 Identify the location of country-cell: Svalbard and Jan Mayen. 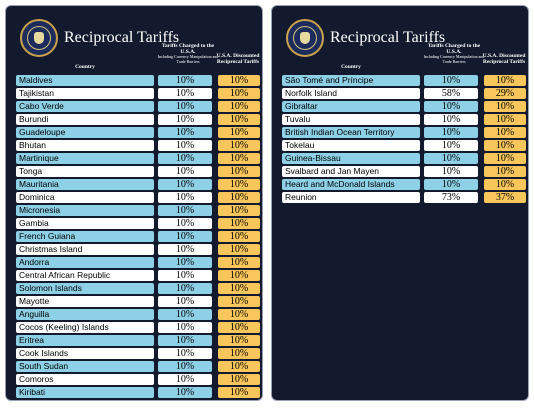
(351, 171).